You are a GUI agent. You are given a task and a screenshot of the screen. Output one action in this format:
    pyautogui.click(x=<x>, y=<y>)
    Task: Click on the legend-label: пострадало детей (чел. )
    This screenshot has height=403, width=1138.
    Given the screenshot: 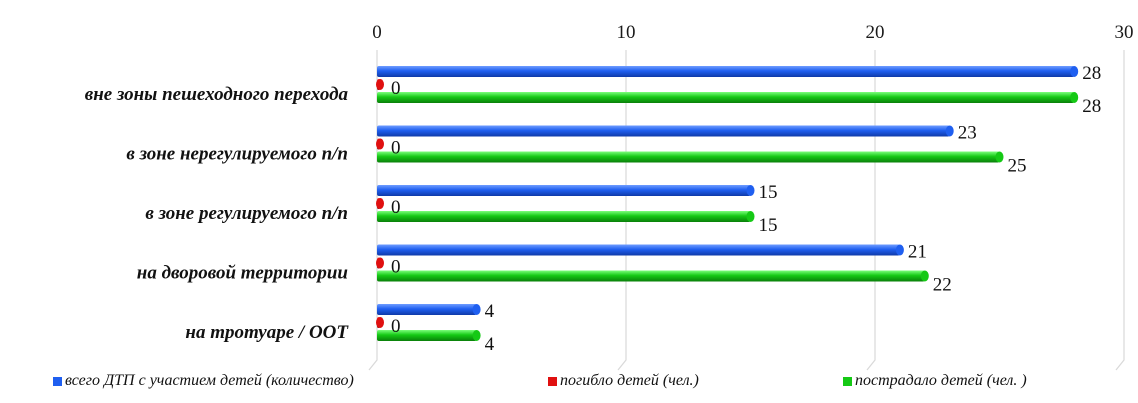 What is the action you would take?
    pyautogui.click(x=941, y=380)
    